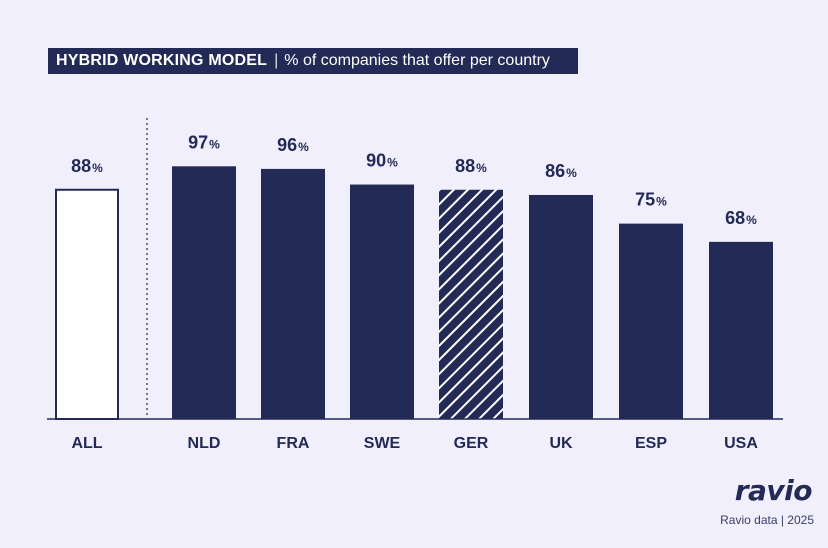  Describe the element at coordinates (87, 166) in the screenshot. I see `value-label-all: 88%` at that location.